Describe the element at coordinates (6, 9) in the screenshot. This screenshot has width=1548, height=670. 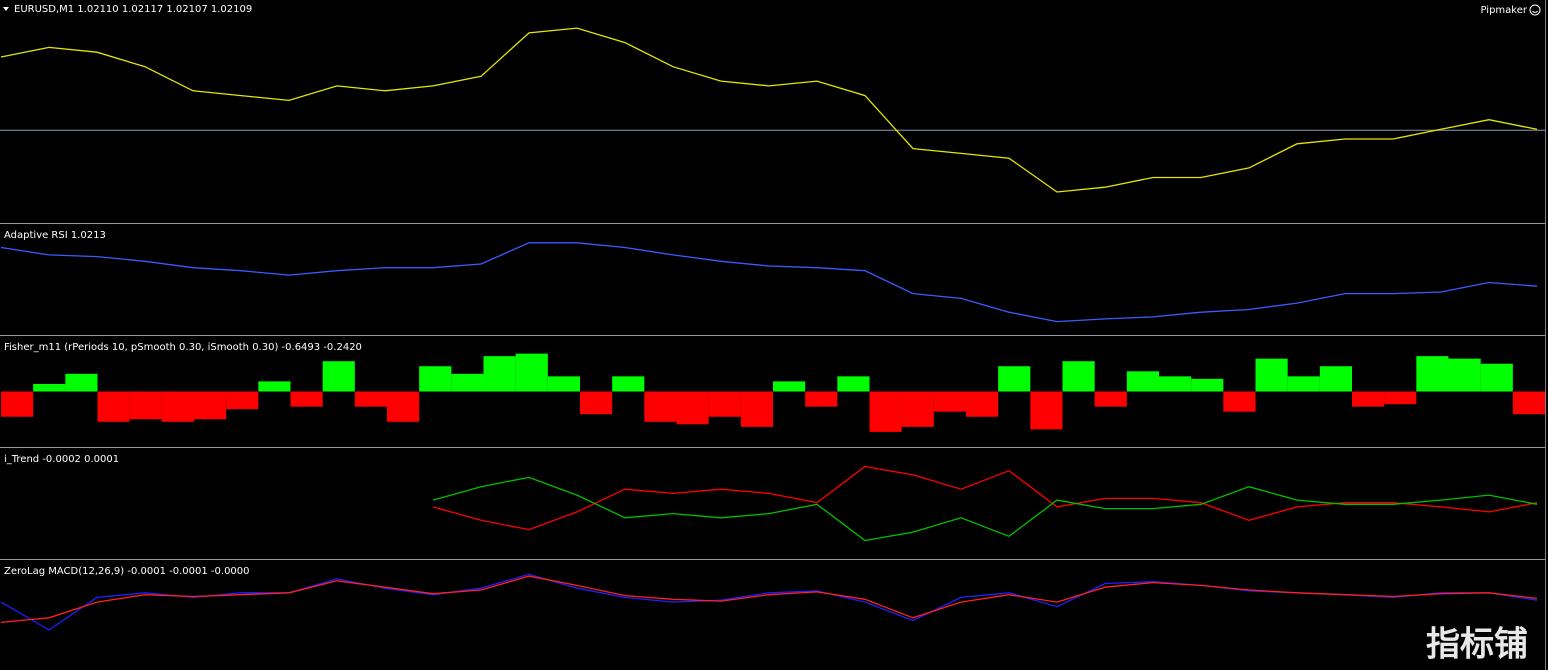
I see `menu-arrow` at that location.